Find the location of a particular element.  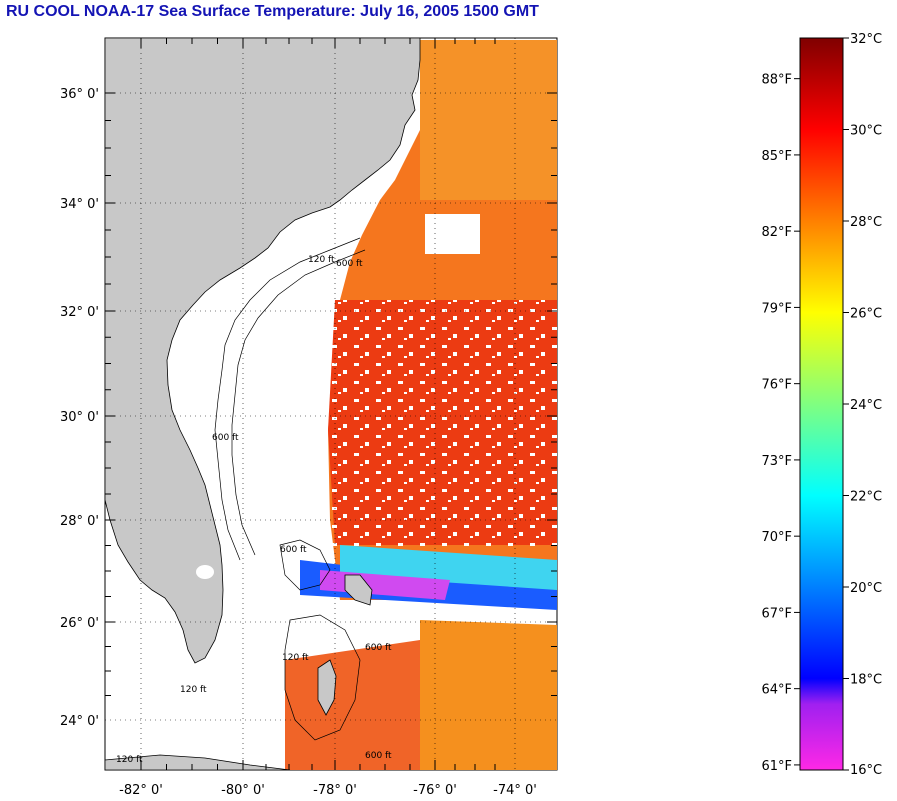

fahrenheit-label: 64°F is located at coordinates (776, 690).